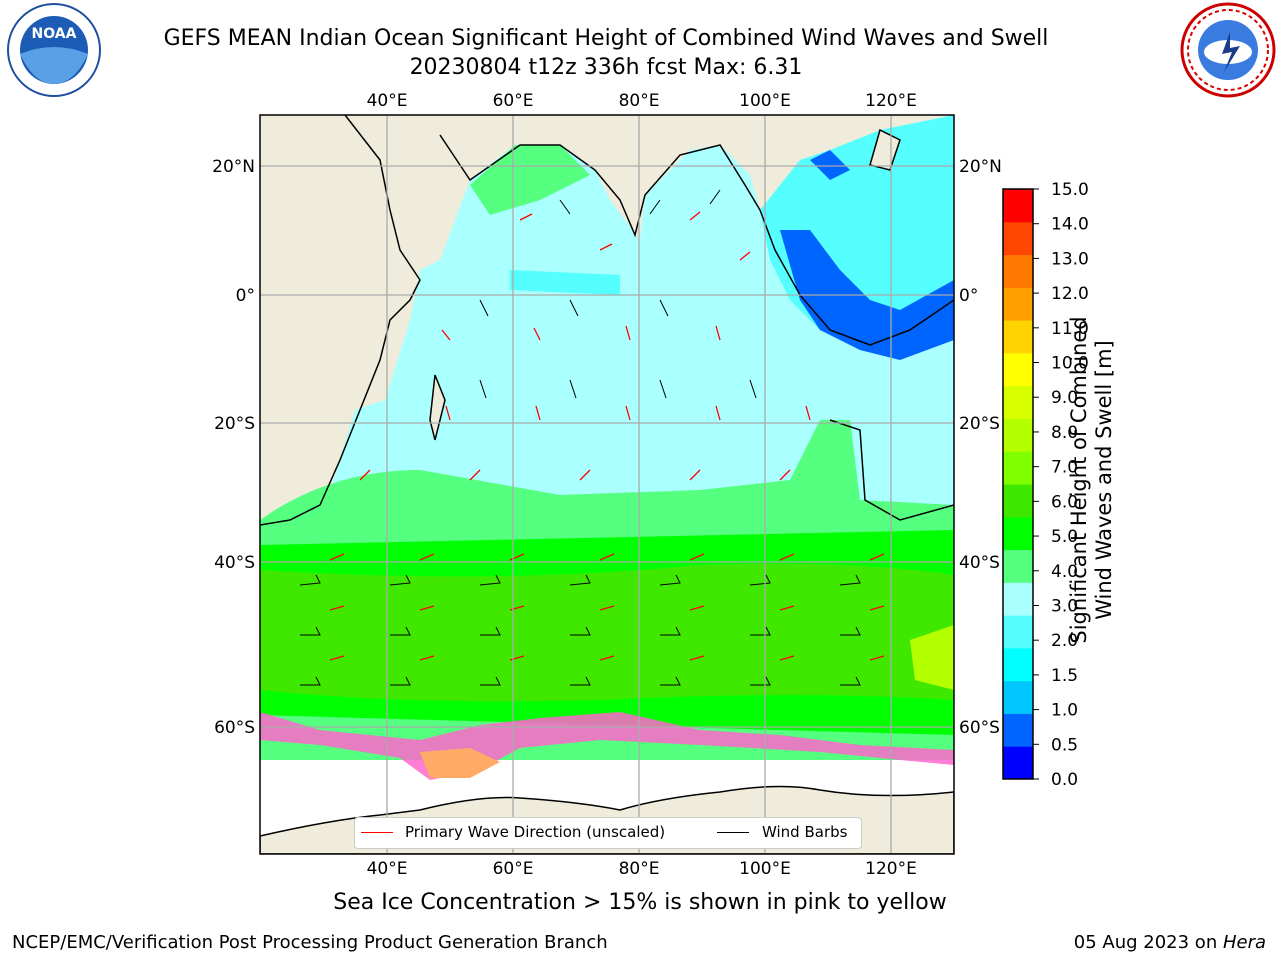 The image size is (1280, 960). What do you see at coordinates (1064, 572) in the screenshot?
I see `colorbar-tick-label: 4.0` at bounding box center [1064, 572].